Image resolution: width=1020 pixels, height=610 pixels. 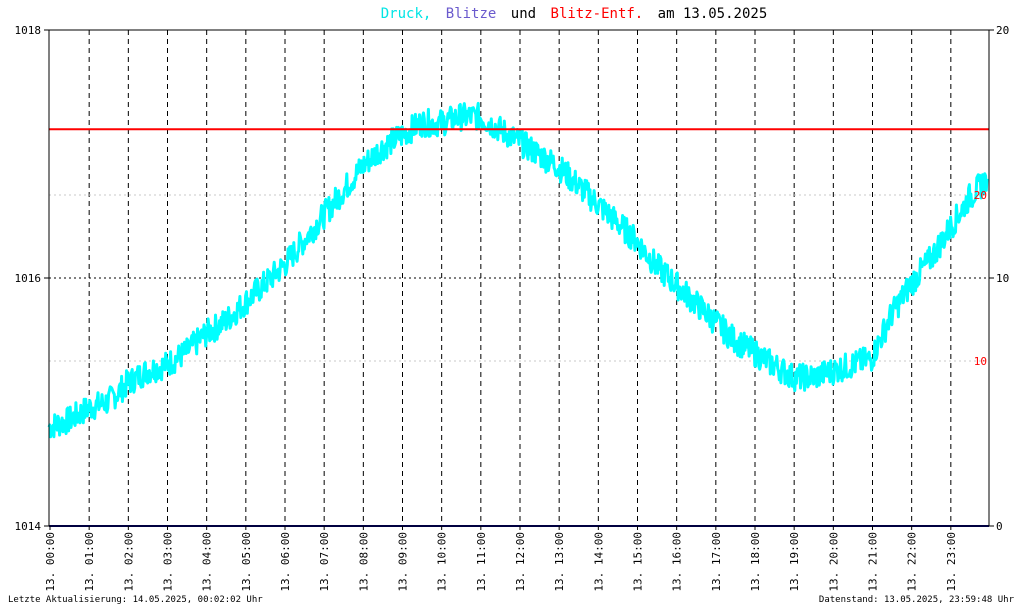 What do you see at coordinates (677, 562) in the screenshot?
I see `x-tick-label: 13. 16:00` at bounding box center [677, 562].